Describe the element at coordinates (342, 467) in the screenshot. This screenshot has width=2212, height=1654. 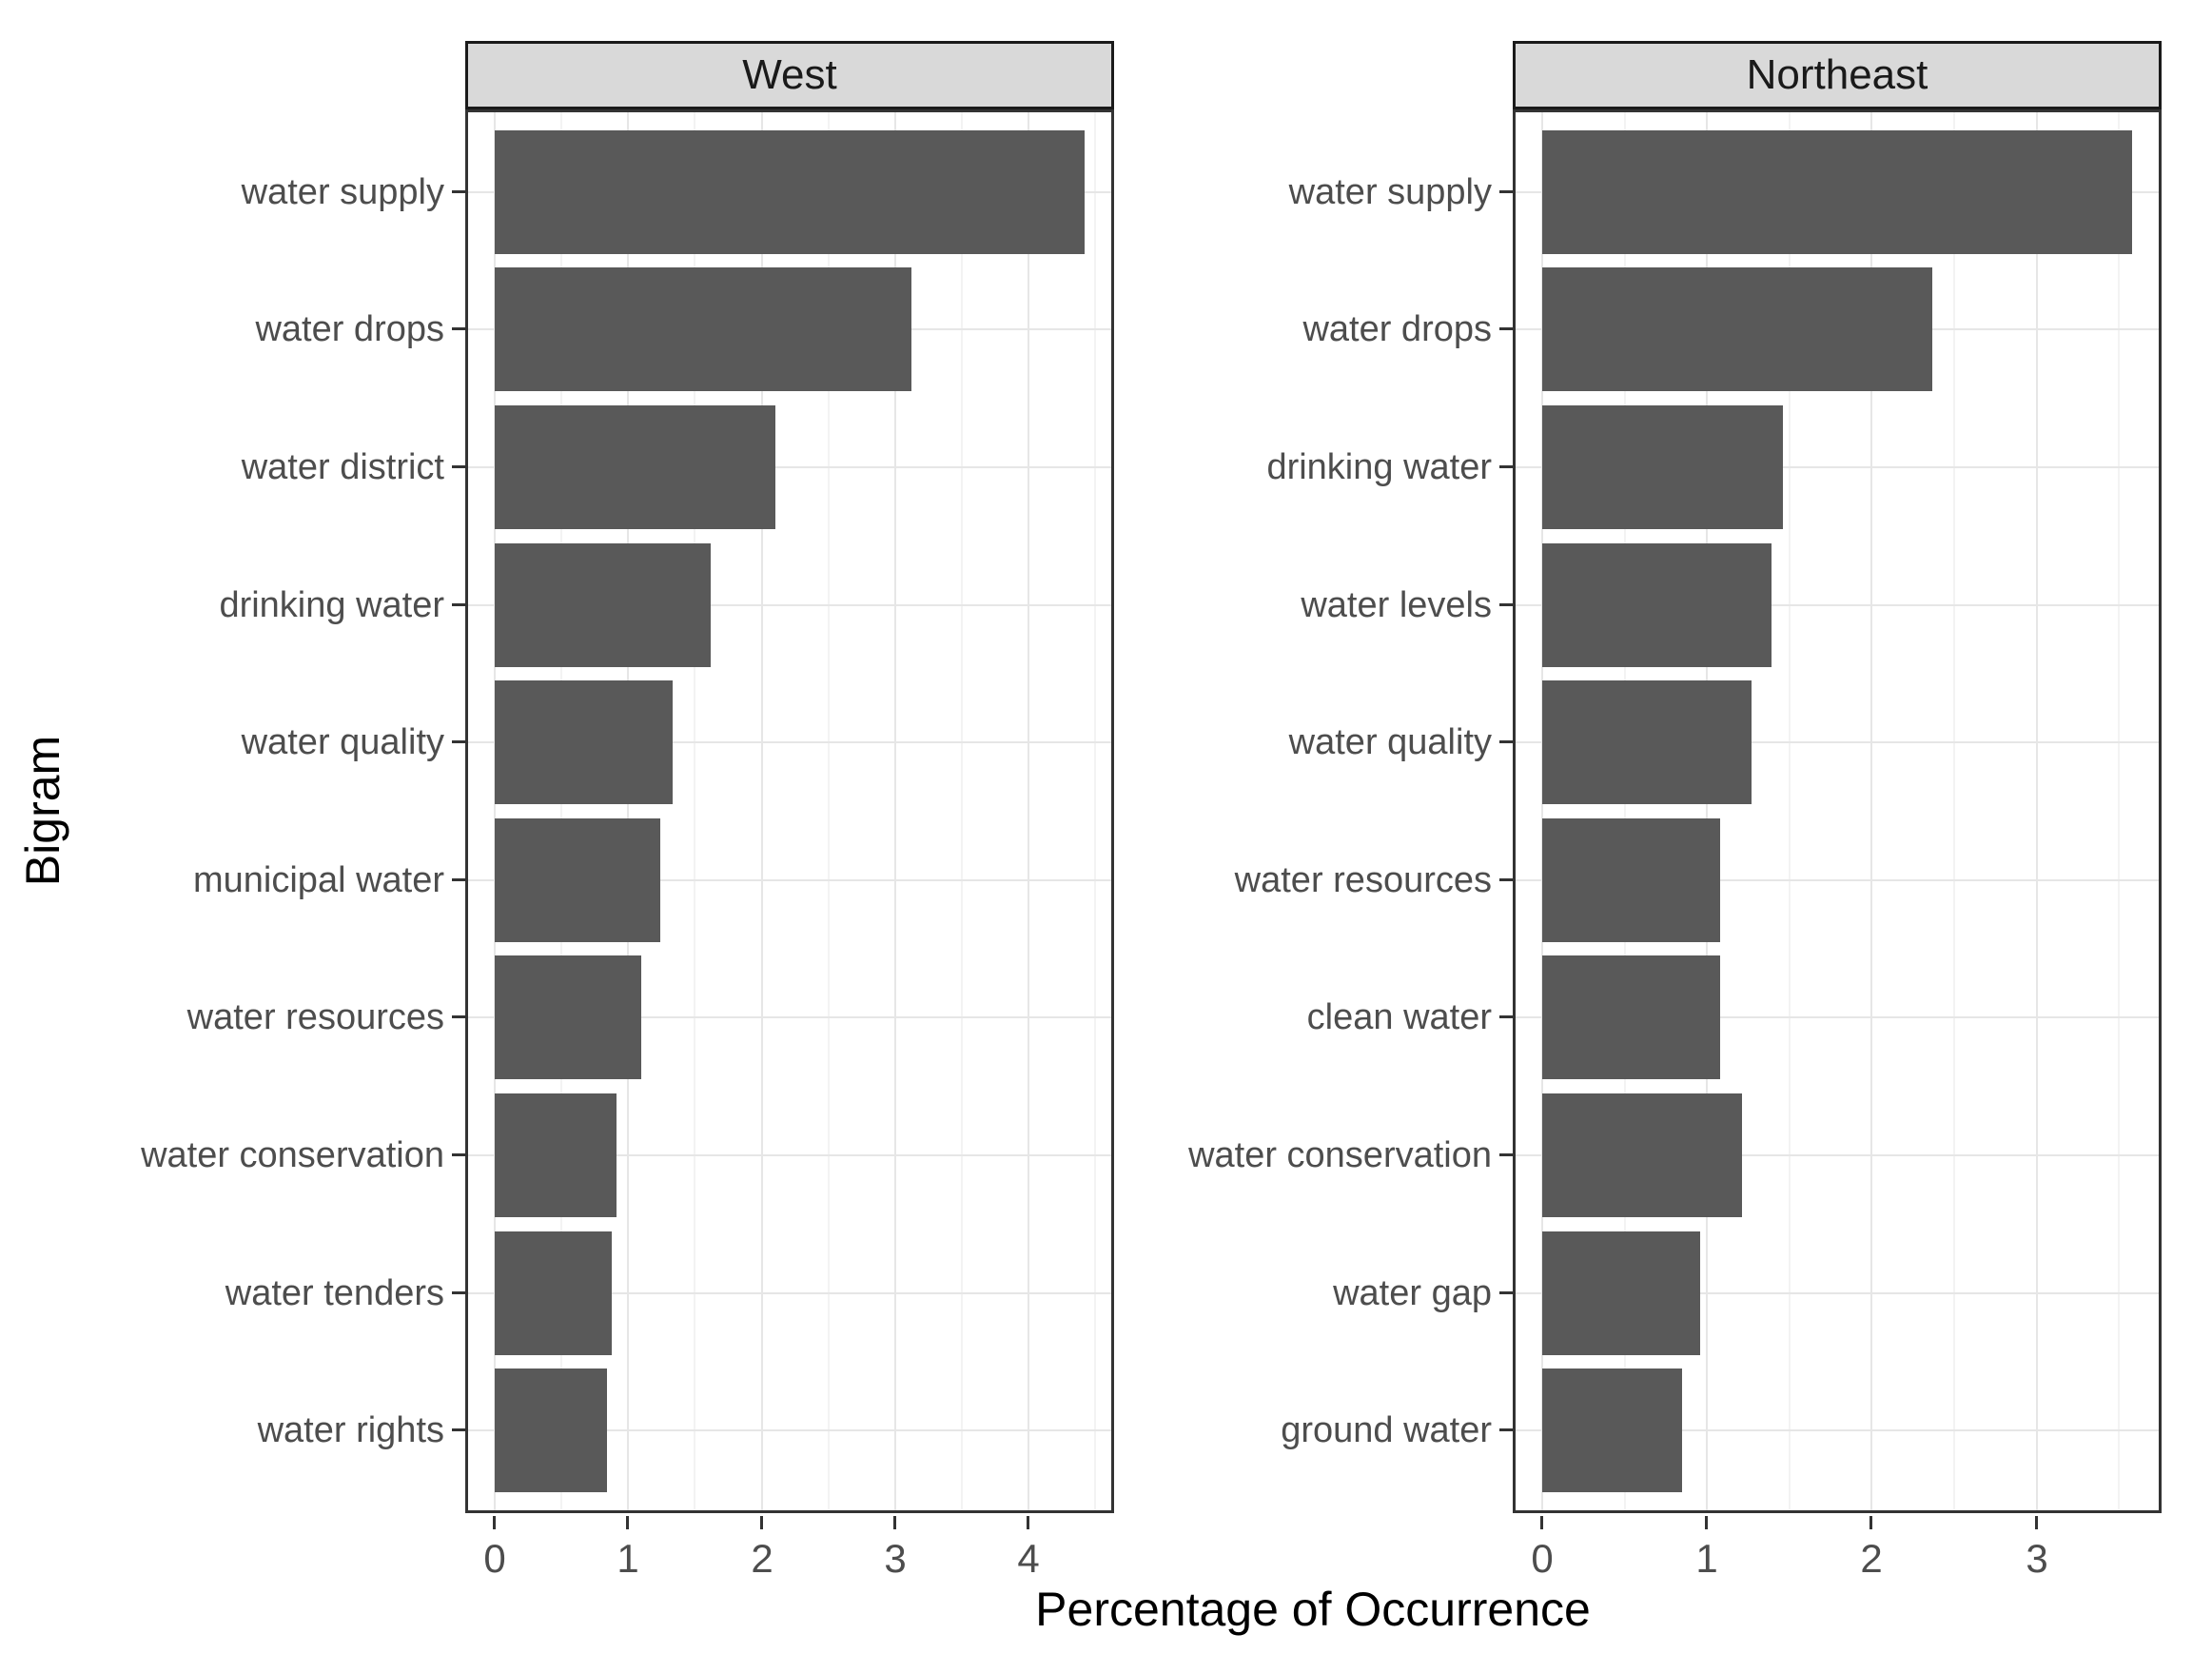
I see `y-category-label: water district` at that location.